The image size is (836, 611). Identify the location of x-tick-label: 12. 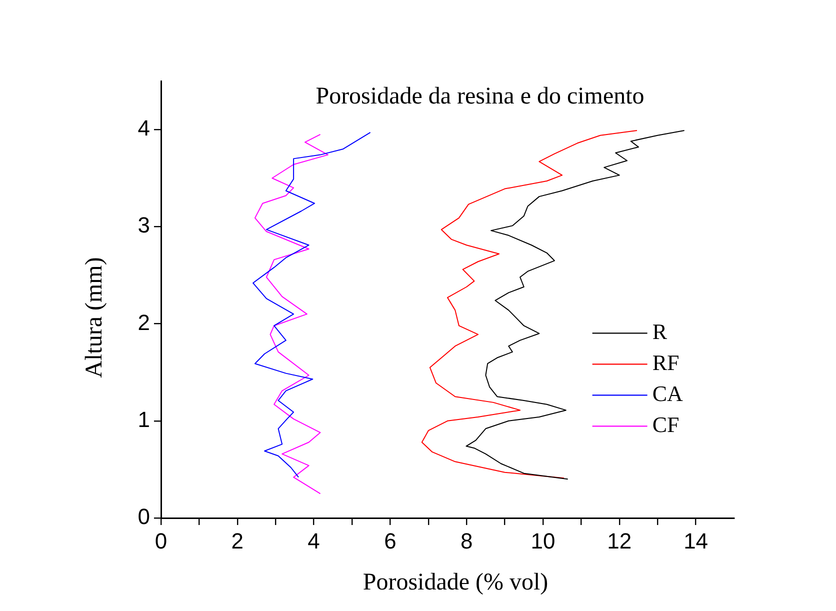
(619, 541).